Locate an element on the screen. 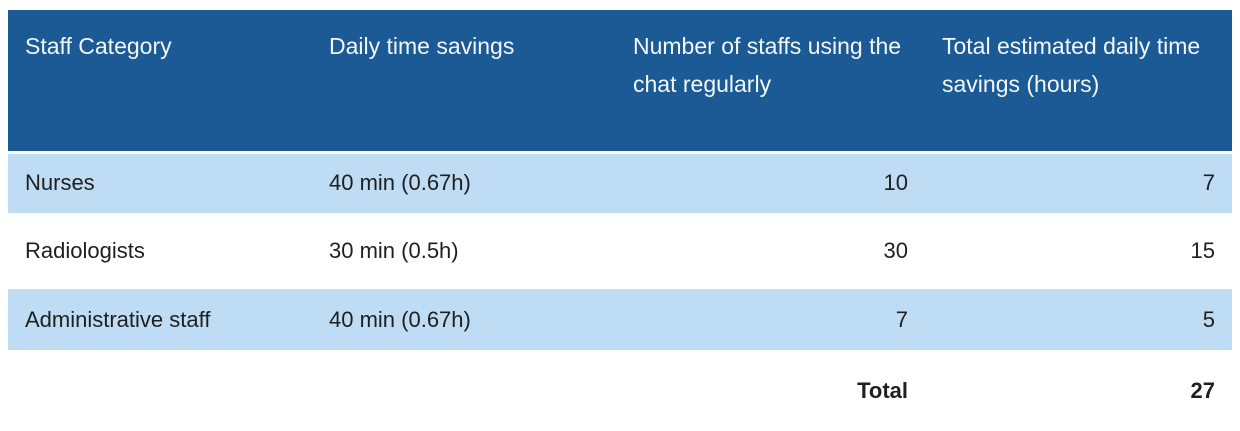  cell-number-of-staffs: 30 is located at coordinates (770, 251).